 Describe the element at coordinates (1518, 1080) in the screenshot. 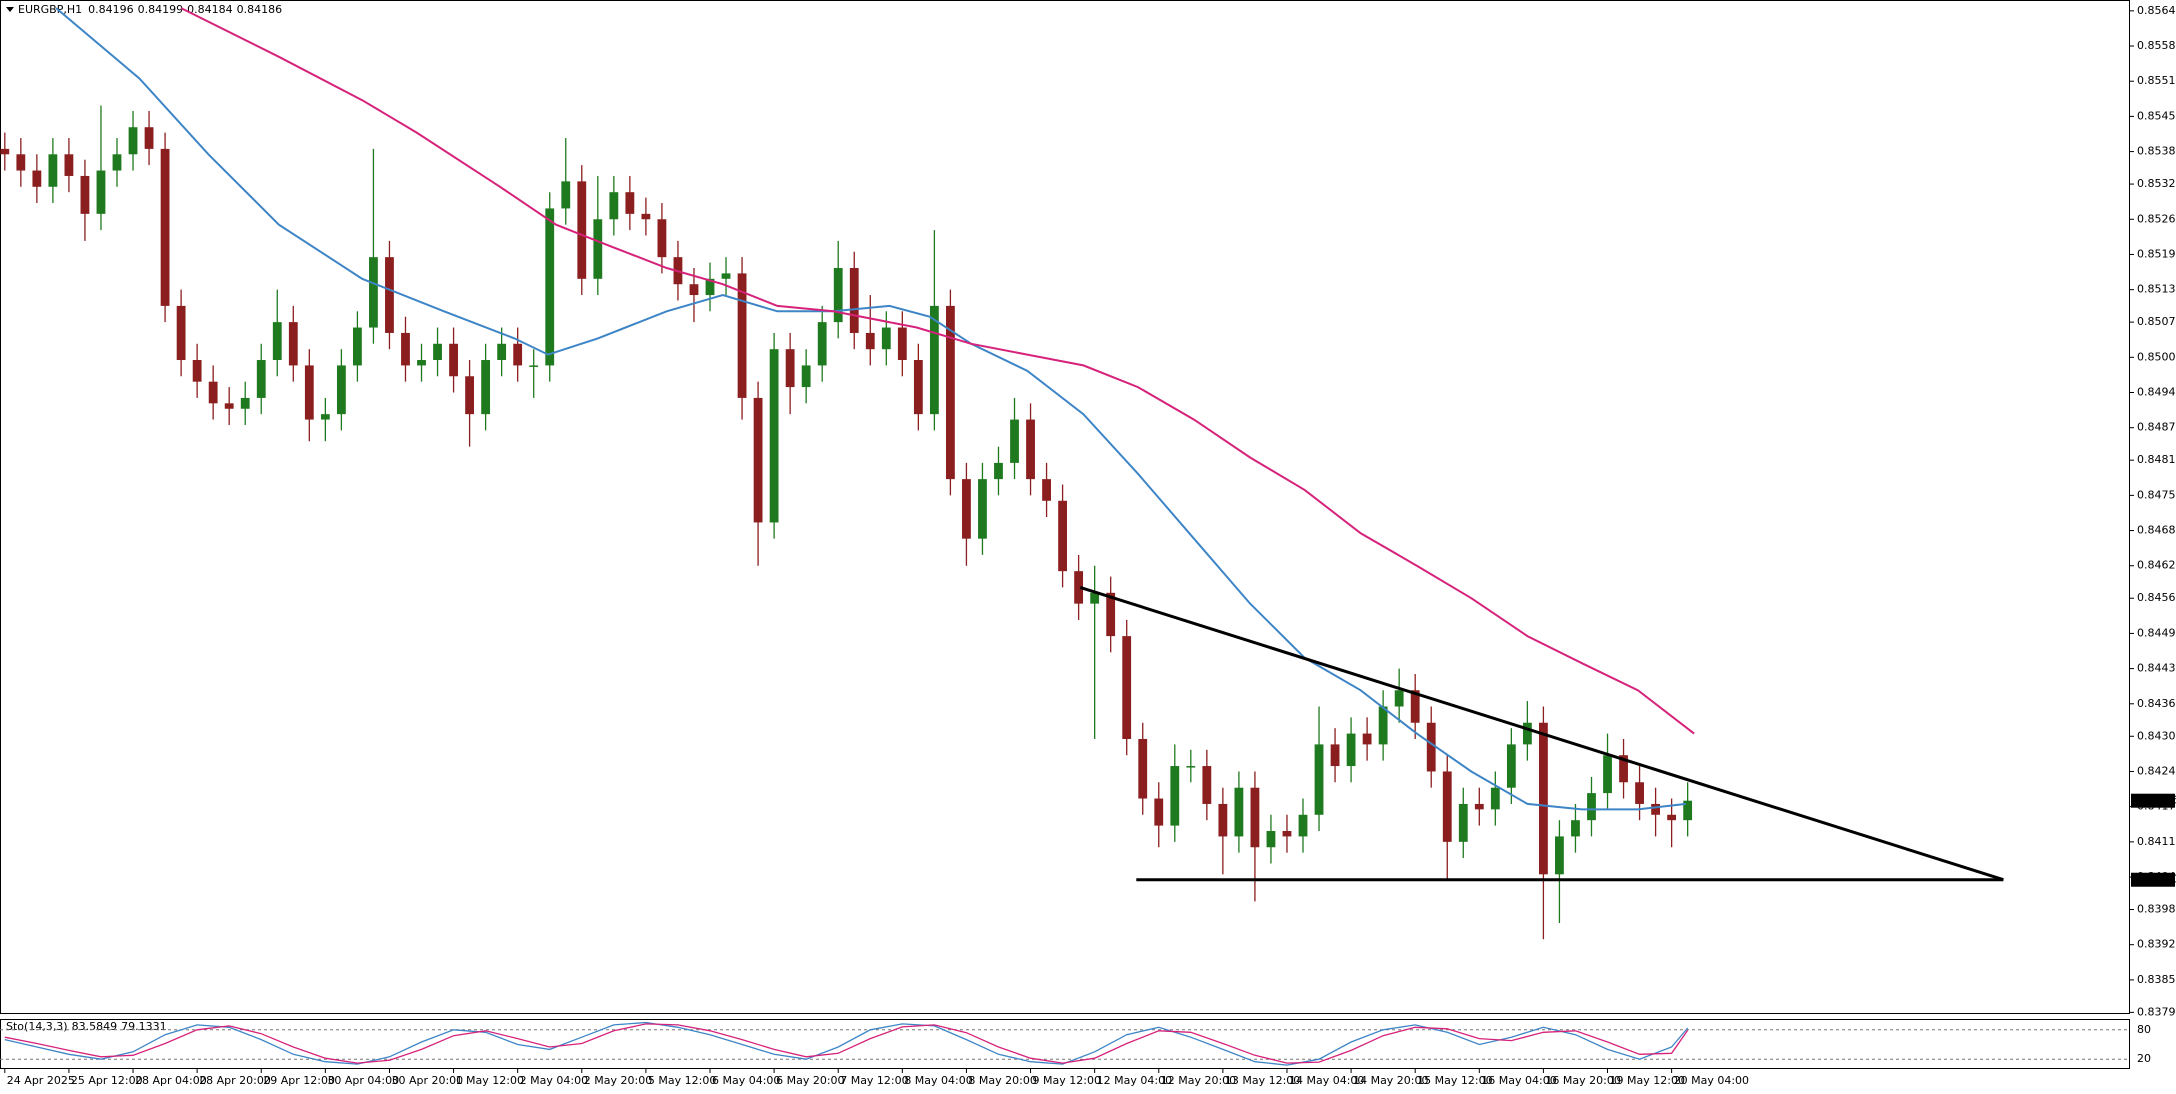

I see `x-tick-label: 16 May 04:00` at that location.